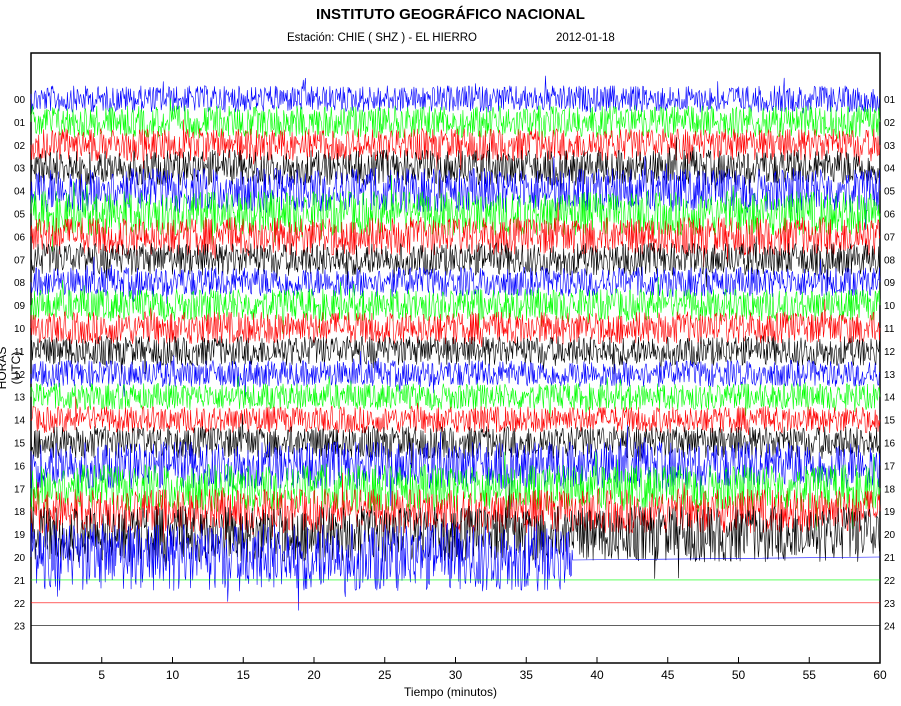 This screenshot has height=706, width=901. I want to click on x-tick-label: 5, so click(101, 675).